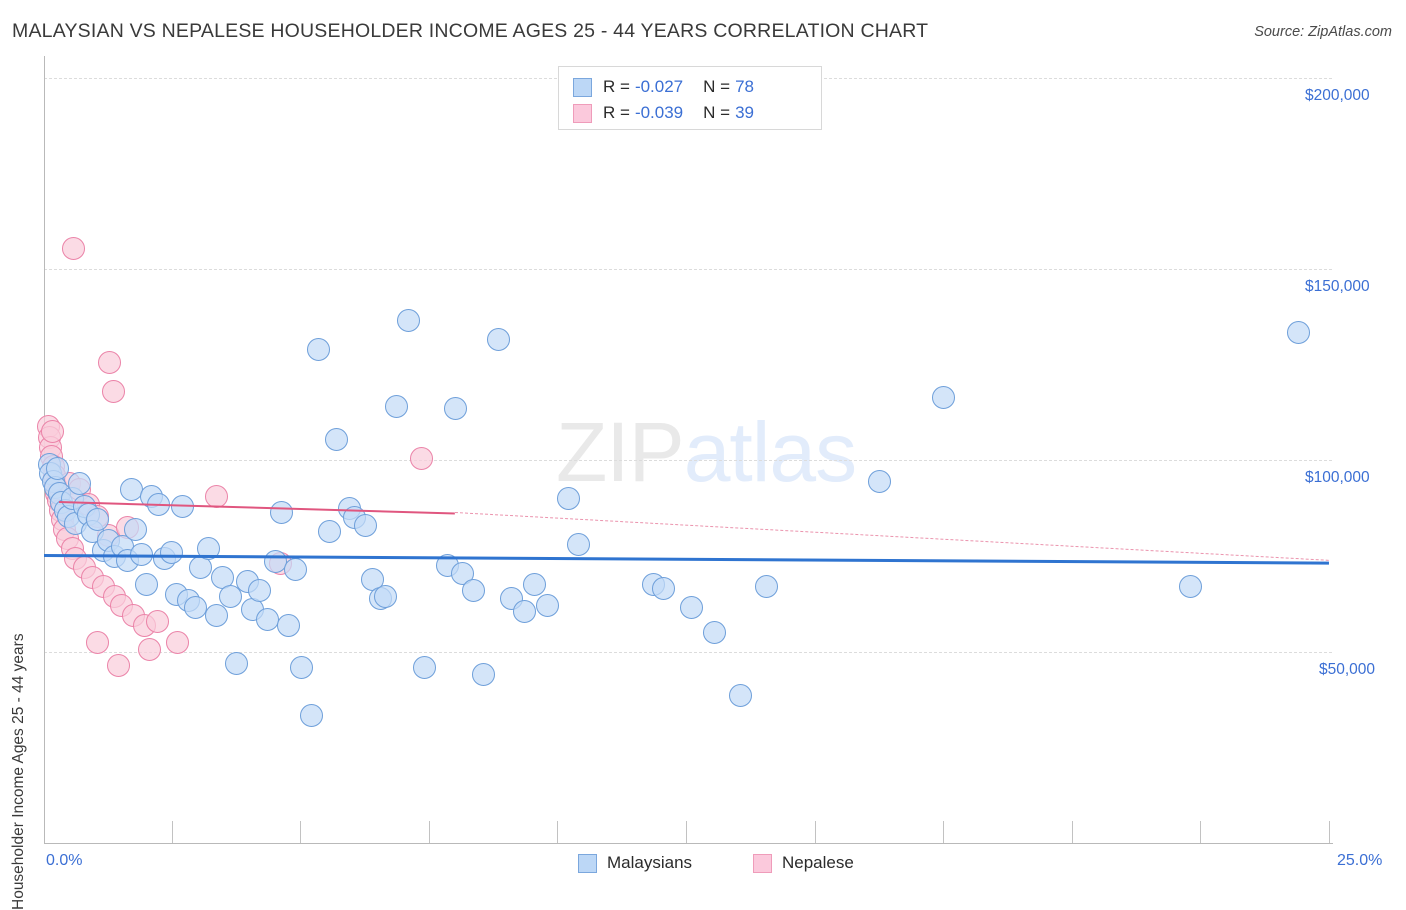 Image resolution: width=1406 pixels, height=910 pixels. Describe the element at coordinates (587, 863) in the screenshot. I see `legend-swatch-malaysians` at that location.